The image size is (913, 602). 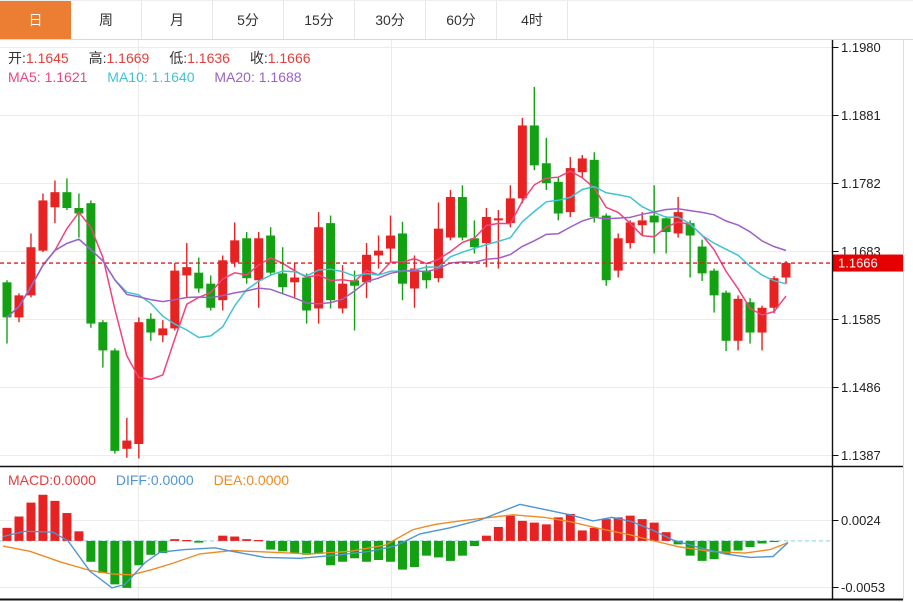 What do you see at coordinates (106, 20) in the screenshot?
I see `tab-week: 周` at bounding box center [106, 20].